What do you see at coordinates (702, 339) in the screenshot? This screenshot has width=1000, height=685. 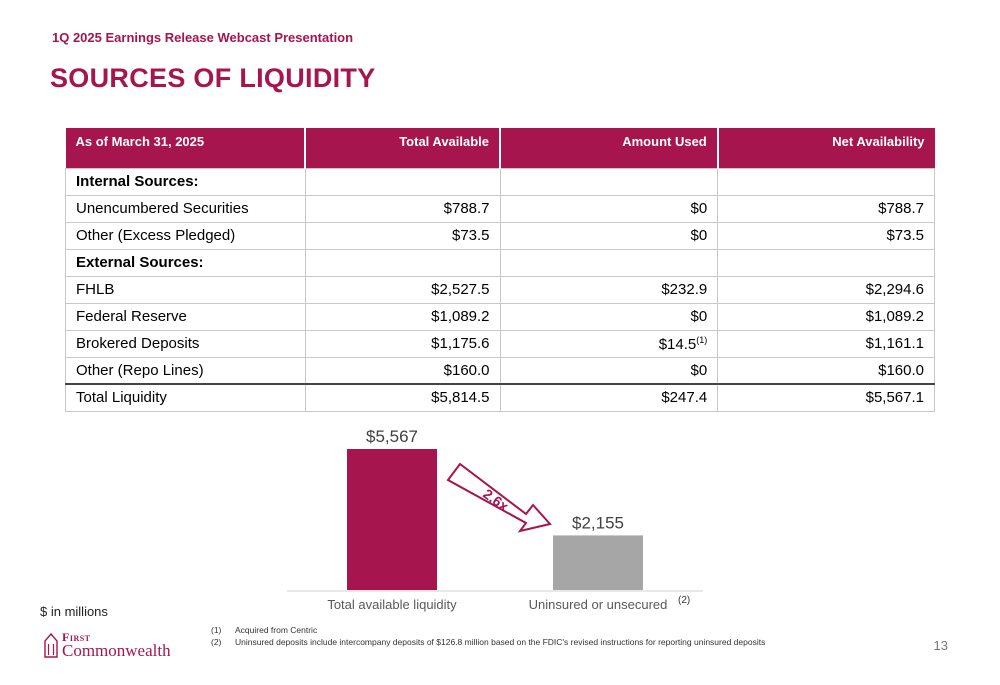 I see `footnote-ref: (1)` at bounding box center [702, 339].